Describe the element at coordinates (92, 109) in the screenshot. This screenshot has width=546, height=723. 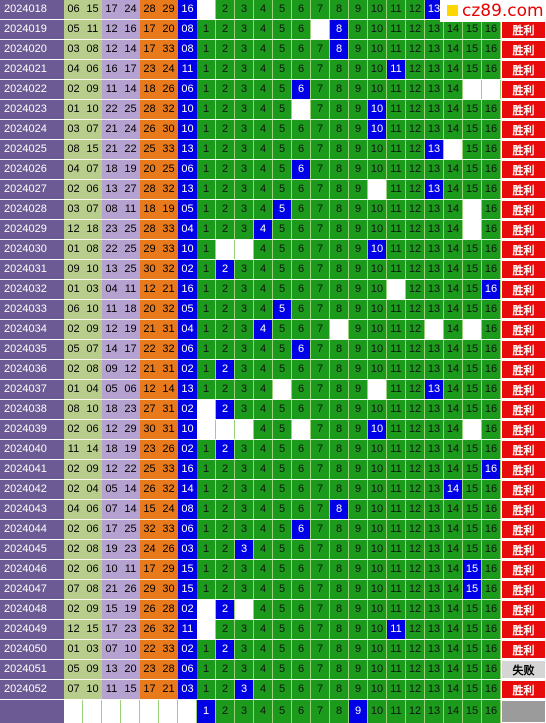
I see `red-ball: 10` at that location.